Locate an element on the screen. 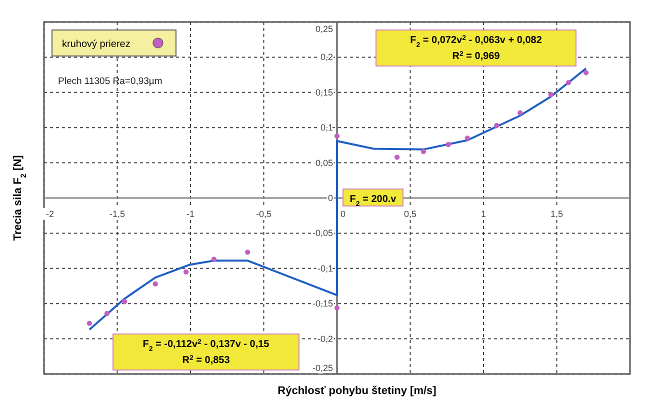 This screenshot has height=408, width=645. y-tick-label: 0,2 is located at coordinates (326, 57).